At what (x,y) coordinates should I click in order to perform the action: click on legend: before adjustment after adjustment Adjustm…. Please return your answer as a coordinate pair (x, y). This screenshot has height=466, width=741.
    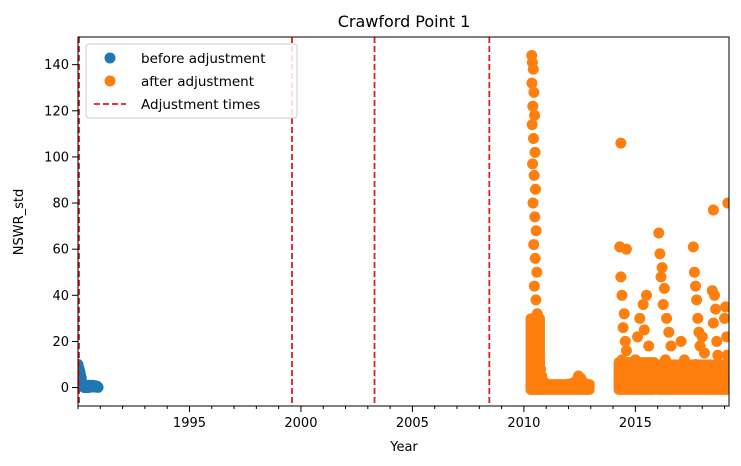
    Looking at the image, I should click on (191, 81).